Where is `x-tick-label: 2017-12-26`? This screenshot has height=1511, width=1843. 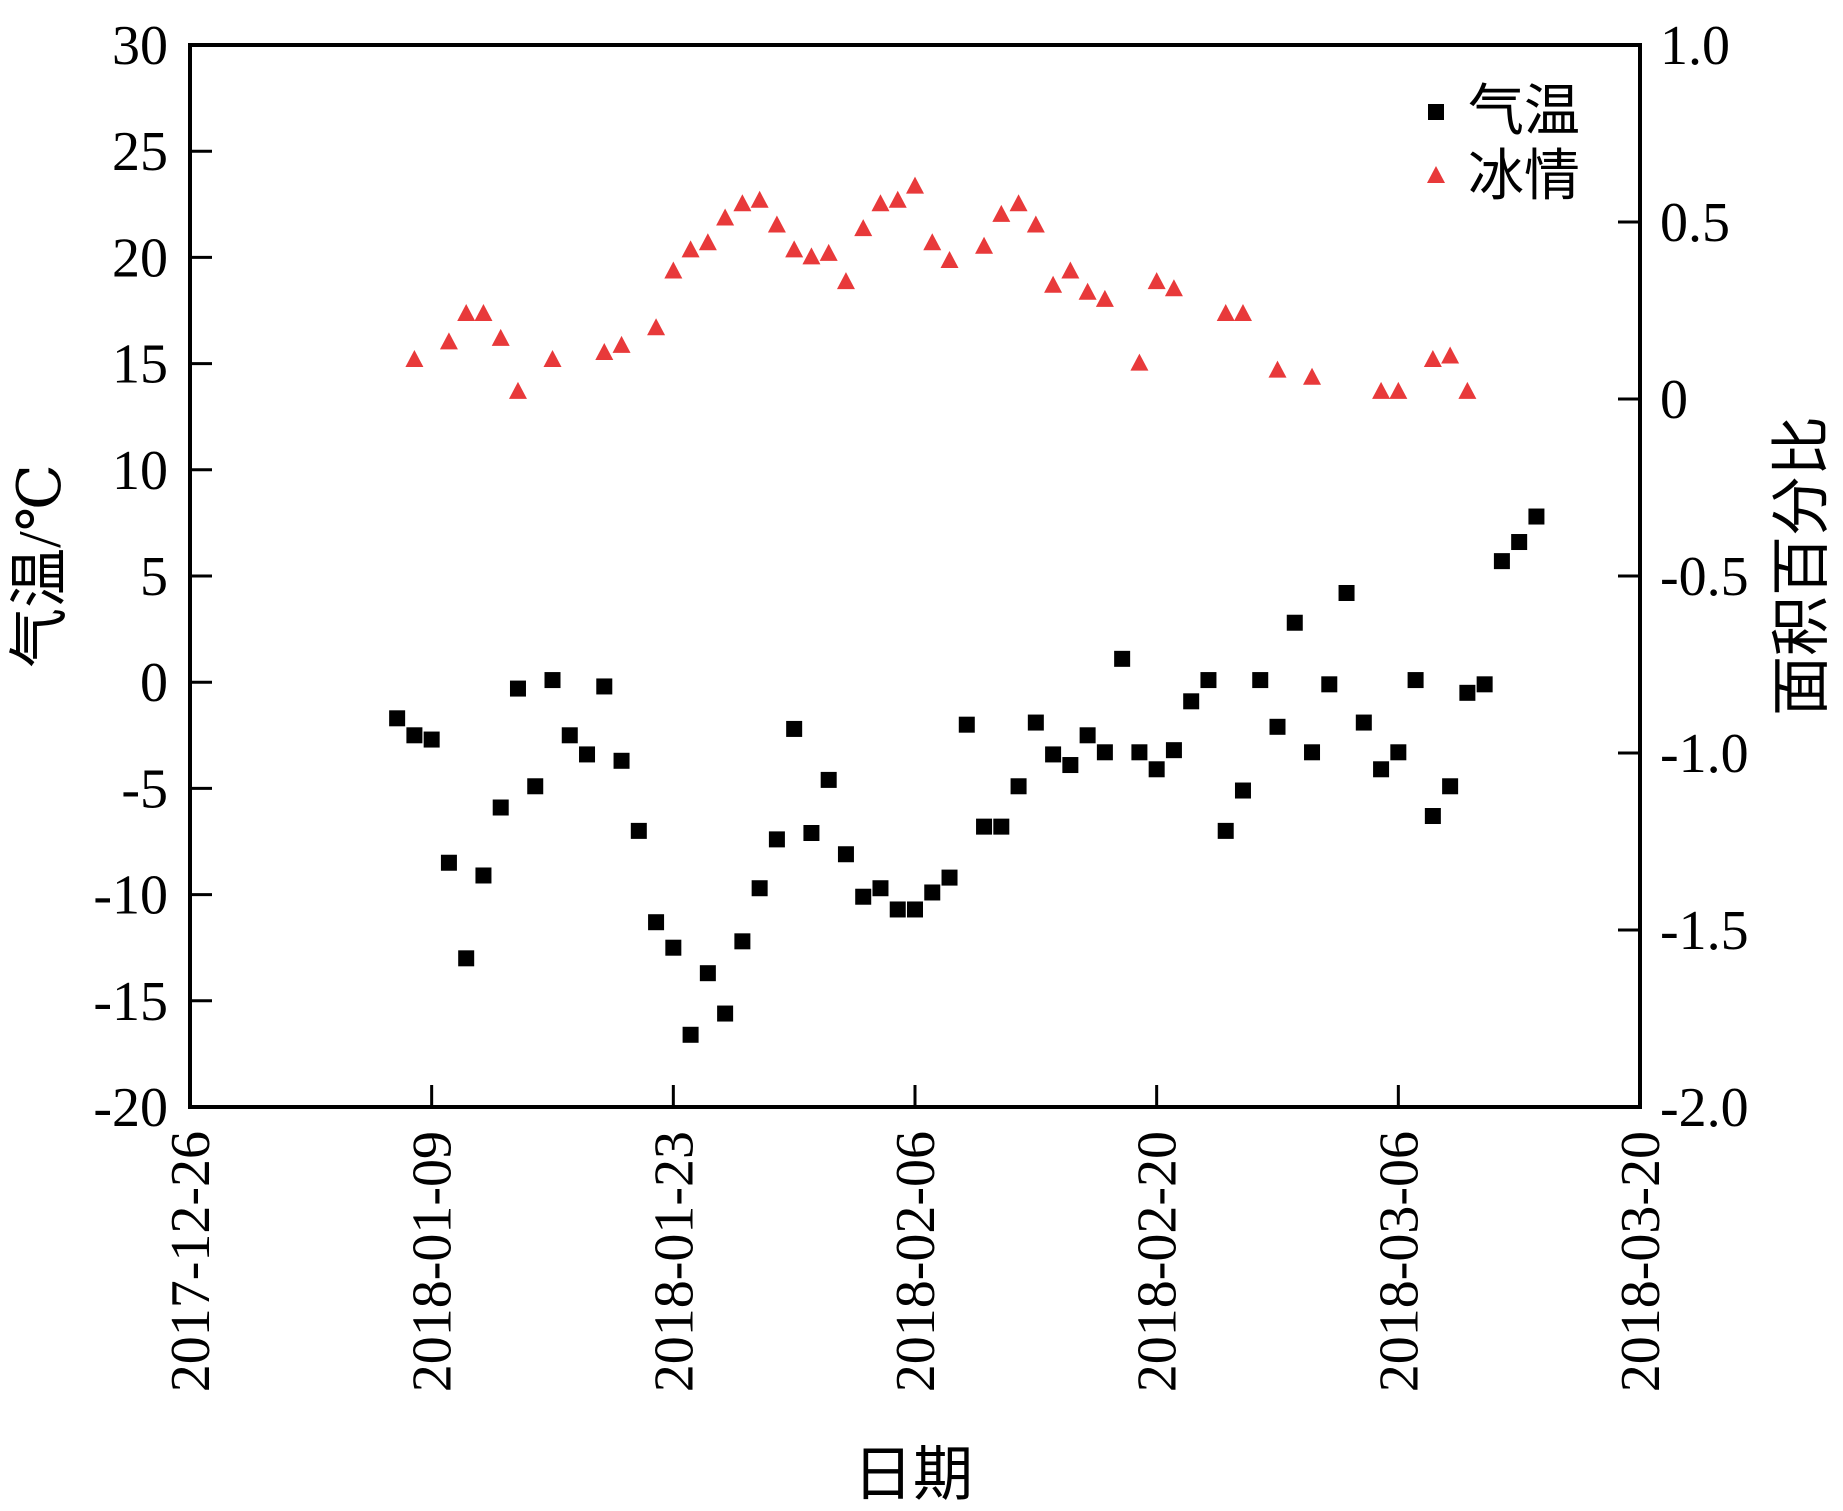 x-tick-label: 2017-12-26 is located at coordinates (191, 1261).